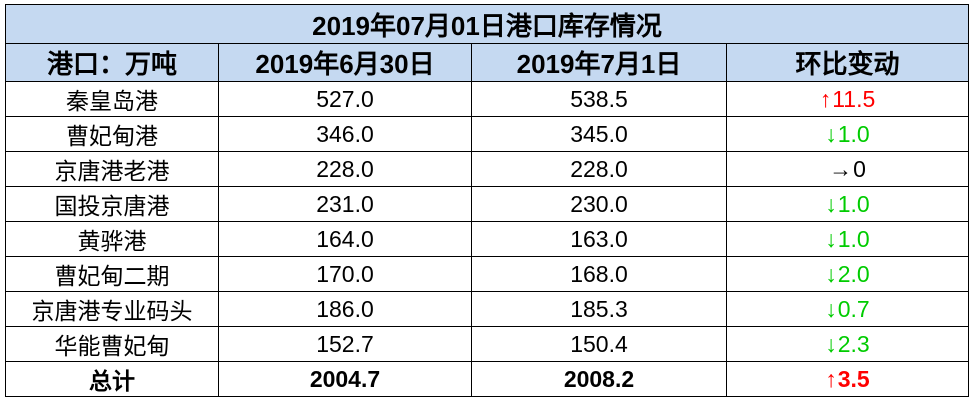  I want to click on header-date1: 2019年6月30日, so click(345, 62).